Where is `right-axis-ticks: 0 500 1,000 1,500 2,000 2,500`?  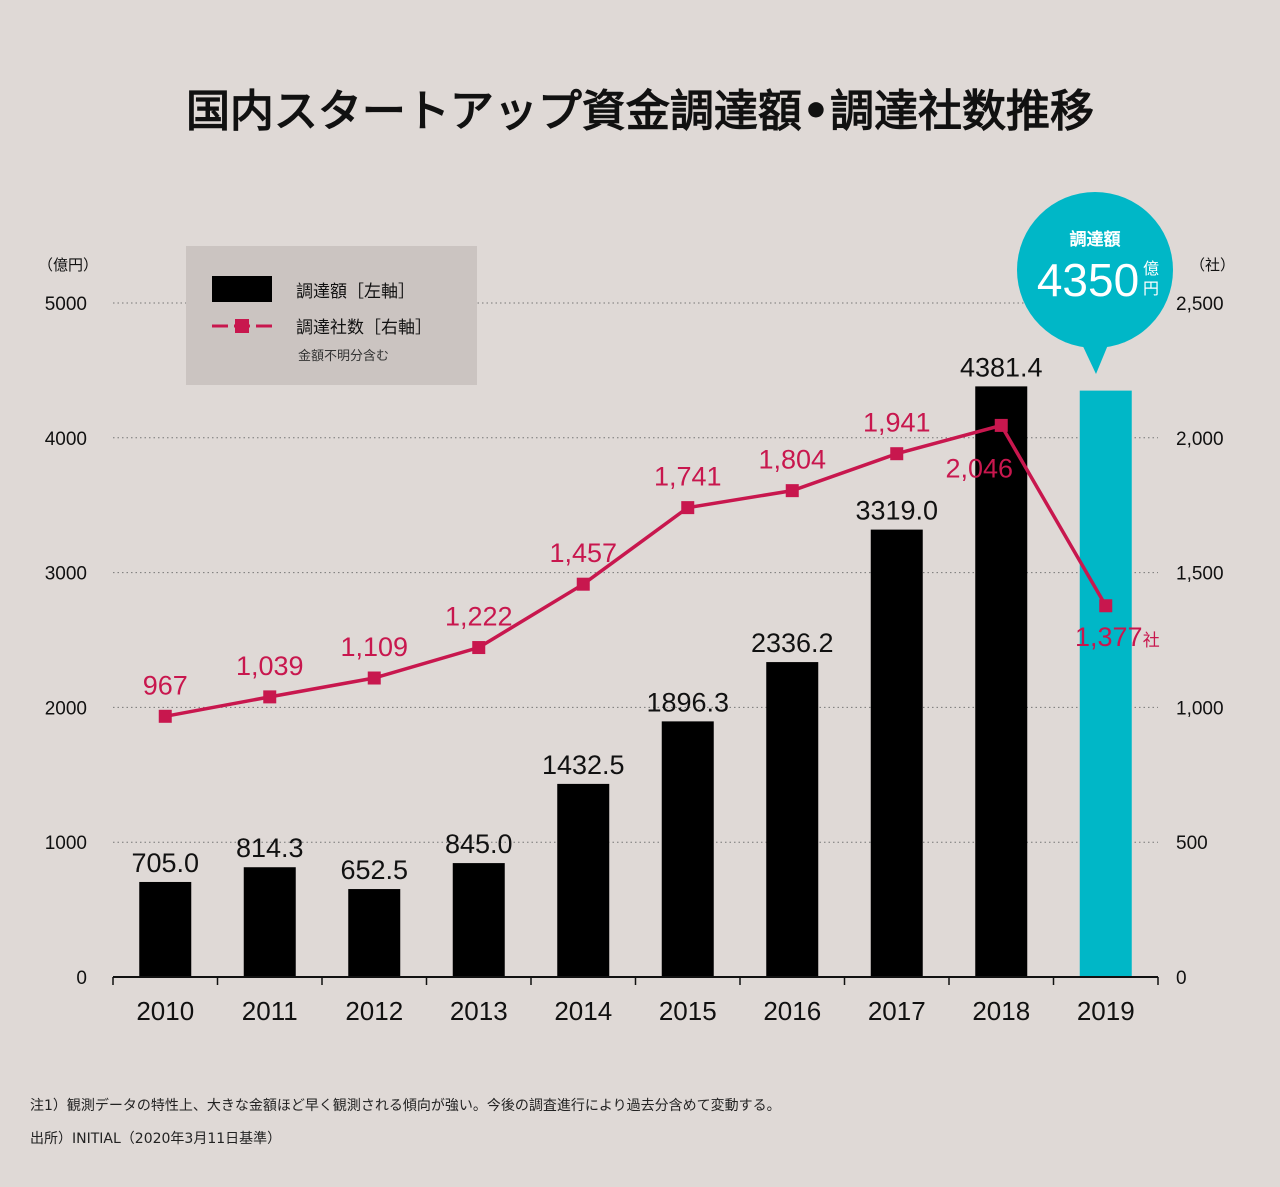 right-axis-ticks: 0 500 1,000 1,500 2,000 2,500 is located at coordinates (1200, 641).